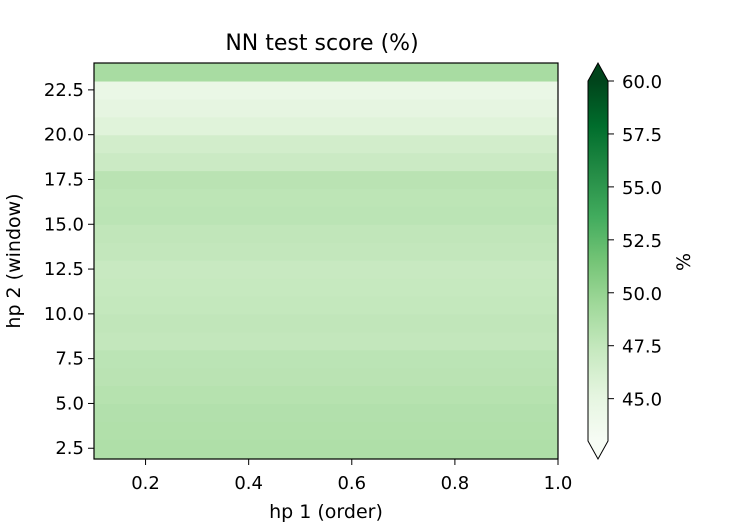  I want to click on y-tick-label: 2.5, so click(69, 448).